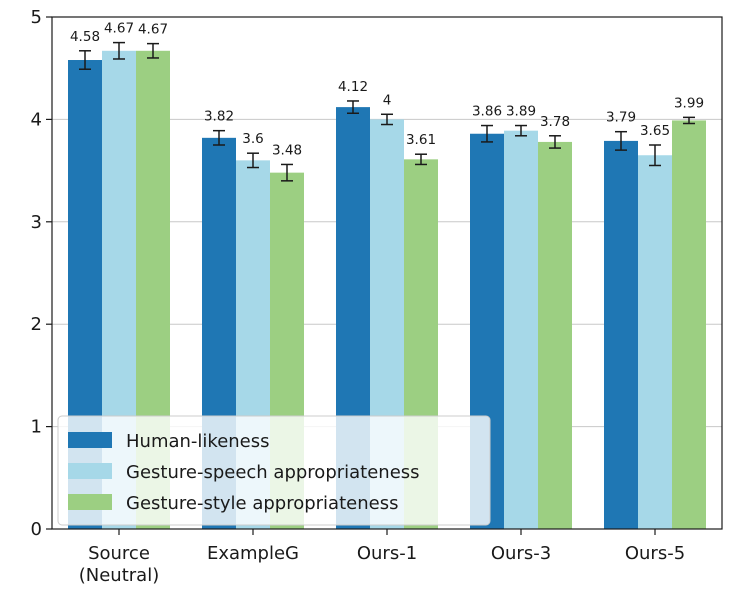 This screenshot has width=740, height=599. What do you see at coordinates (487, 112) in the screenshot?
I see `data-label: 3.86` at bounding box center [487, 112].